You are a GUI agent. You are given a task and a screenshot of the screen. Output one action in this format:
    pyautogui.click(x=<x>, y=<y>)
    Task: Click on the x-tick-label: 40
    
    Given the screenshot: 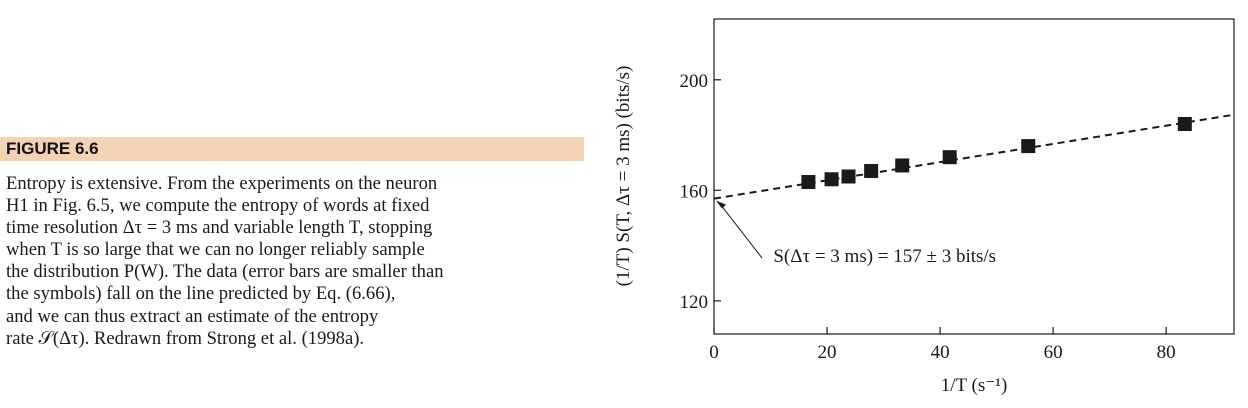 What is the action you would take?
    pyautogui.click(x=940, y=352)
    